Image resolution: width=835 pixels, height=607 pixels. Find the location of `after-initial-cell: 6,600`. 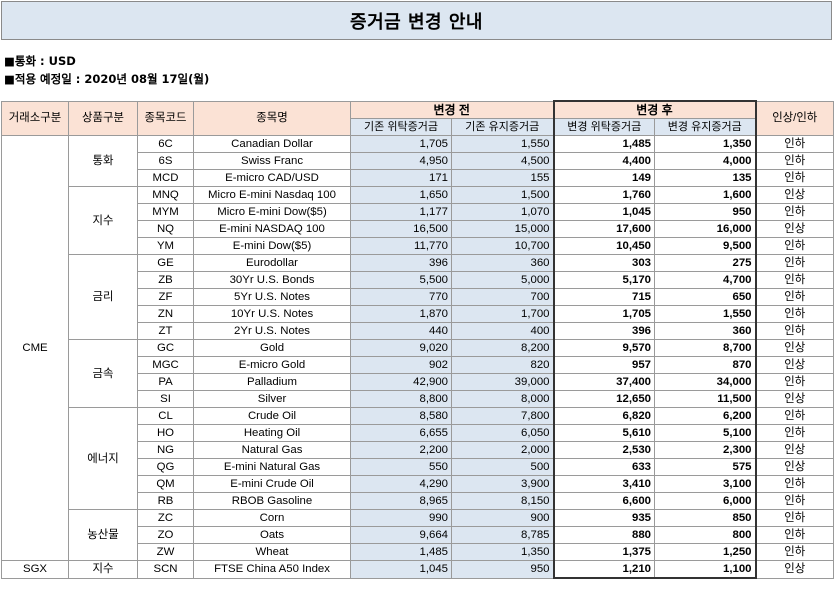

after-initial-cell: 6,600 is located at coordinates (604, 501).